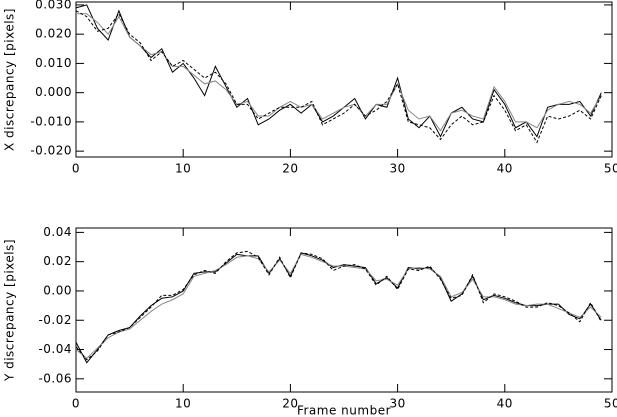 Image resolution: width=617 pixels, height=417 pixels. I want to click on y-axis-label: X discrepancy [pixels], so click(10, 79).